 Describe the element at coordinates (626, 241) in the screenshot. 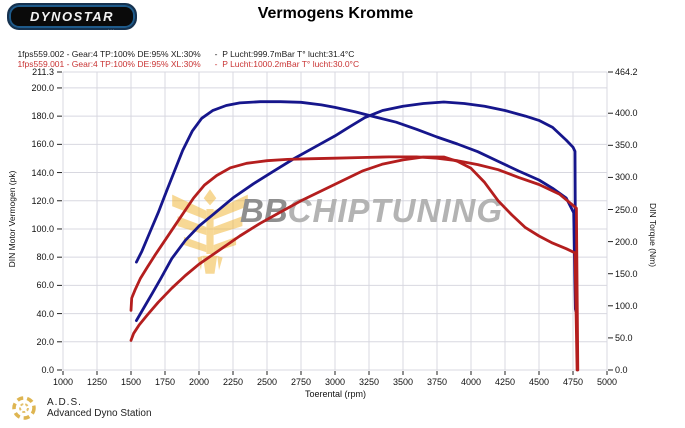

I see `y-right-tick-label: 200.0` at that location.